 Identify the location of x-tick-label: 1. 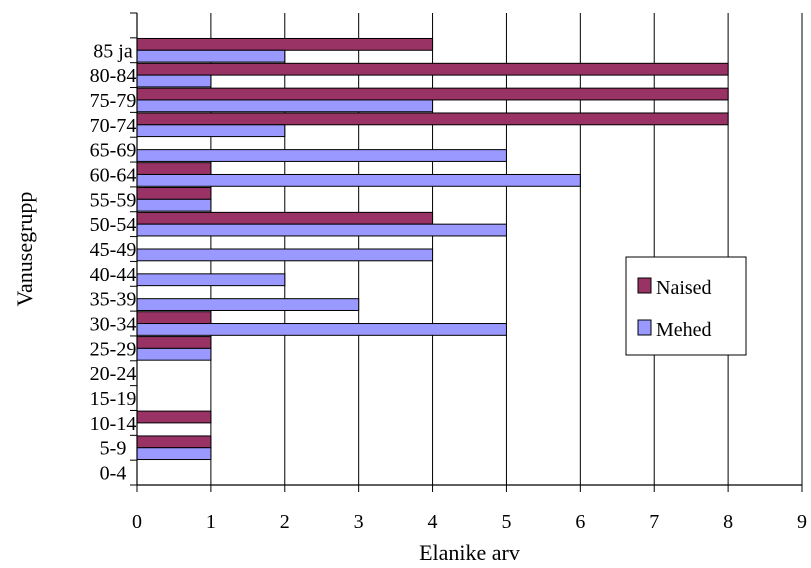
(211, 522).